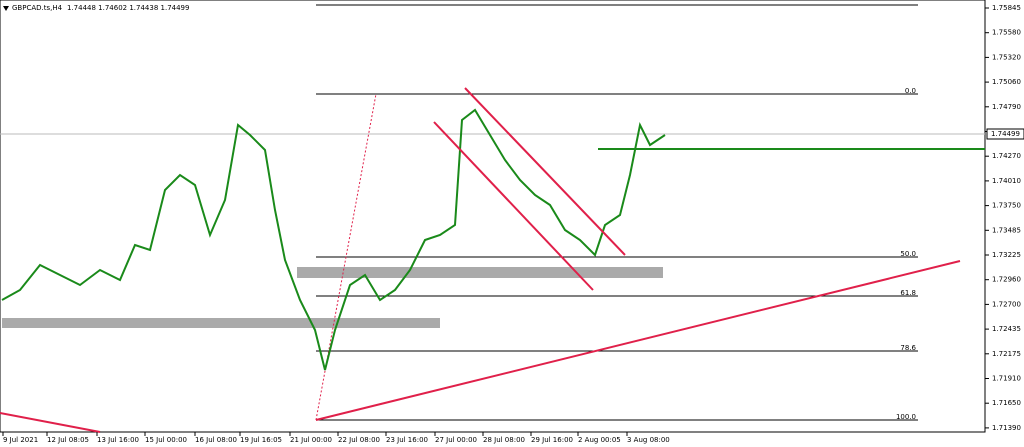  Describe the element at coordinates (552, 440) in the screenshot. I see `time-label: 29 Jul 16:00` at that location.